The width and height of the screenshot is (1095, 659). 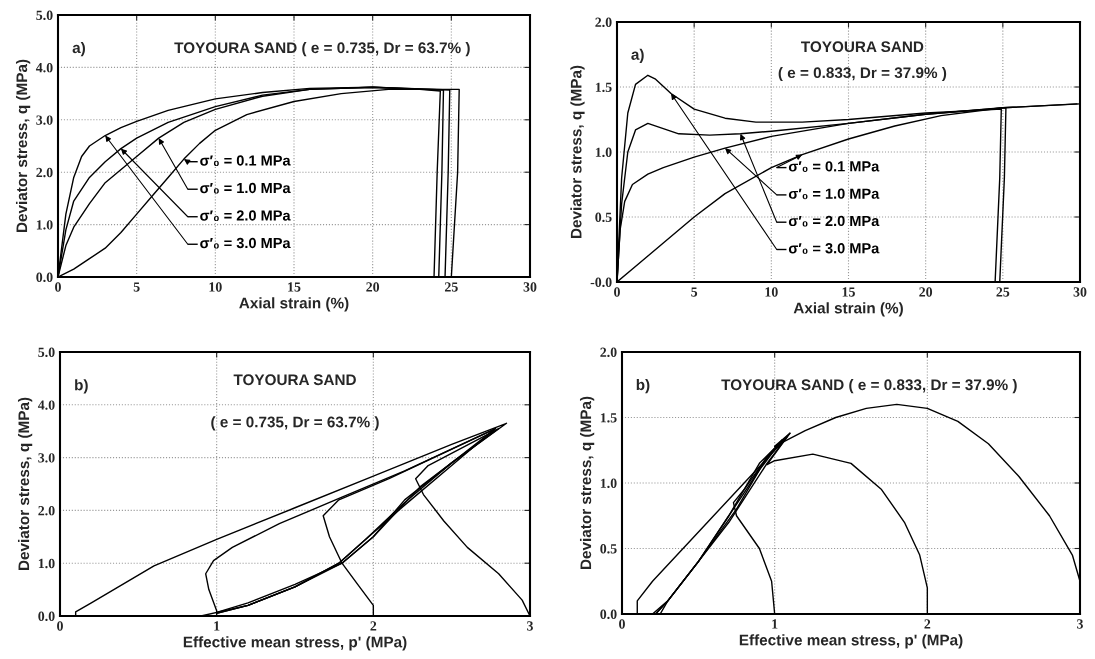 What do you see at coordinates (295, 423) in the screenshot?
I see `text: ( e = 0.735, Dr = 63.7% )` at bounding box center [295, 423].